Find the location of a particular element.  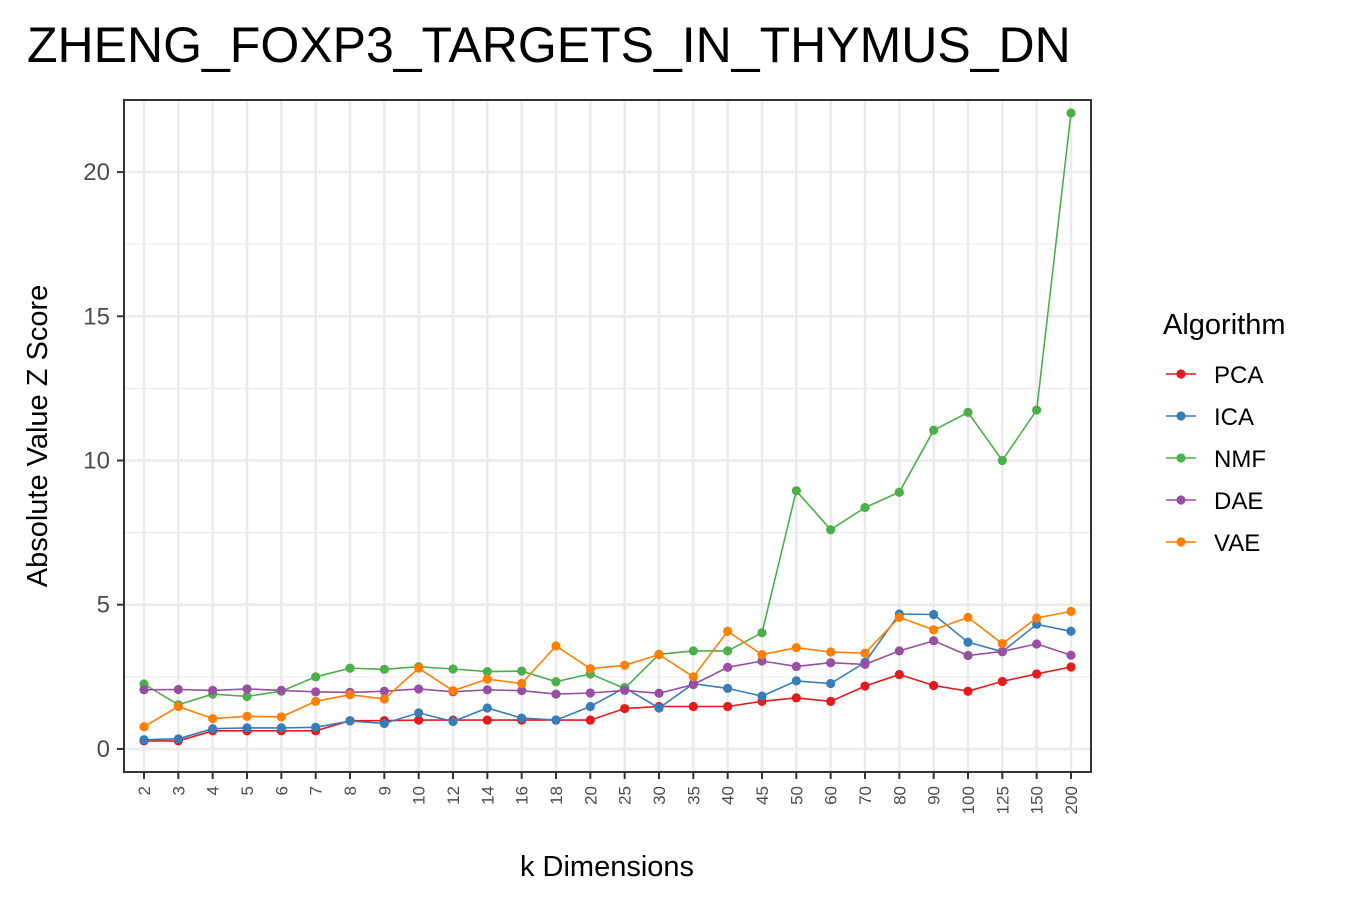

legend-item-dae: DAE is located at coordinates (1214, 501).